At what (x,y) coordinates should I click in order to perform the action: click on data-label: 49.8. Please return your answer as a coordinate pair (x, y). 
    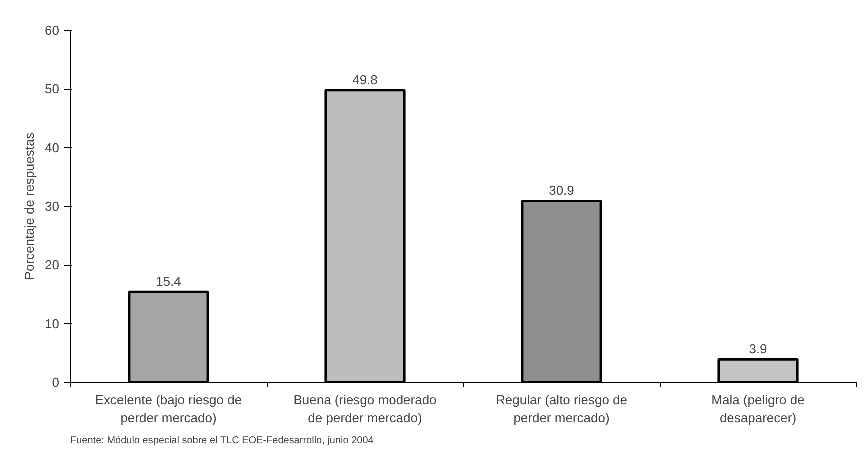
    Looking at the image, I should click on (365, 80).